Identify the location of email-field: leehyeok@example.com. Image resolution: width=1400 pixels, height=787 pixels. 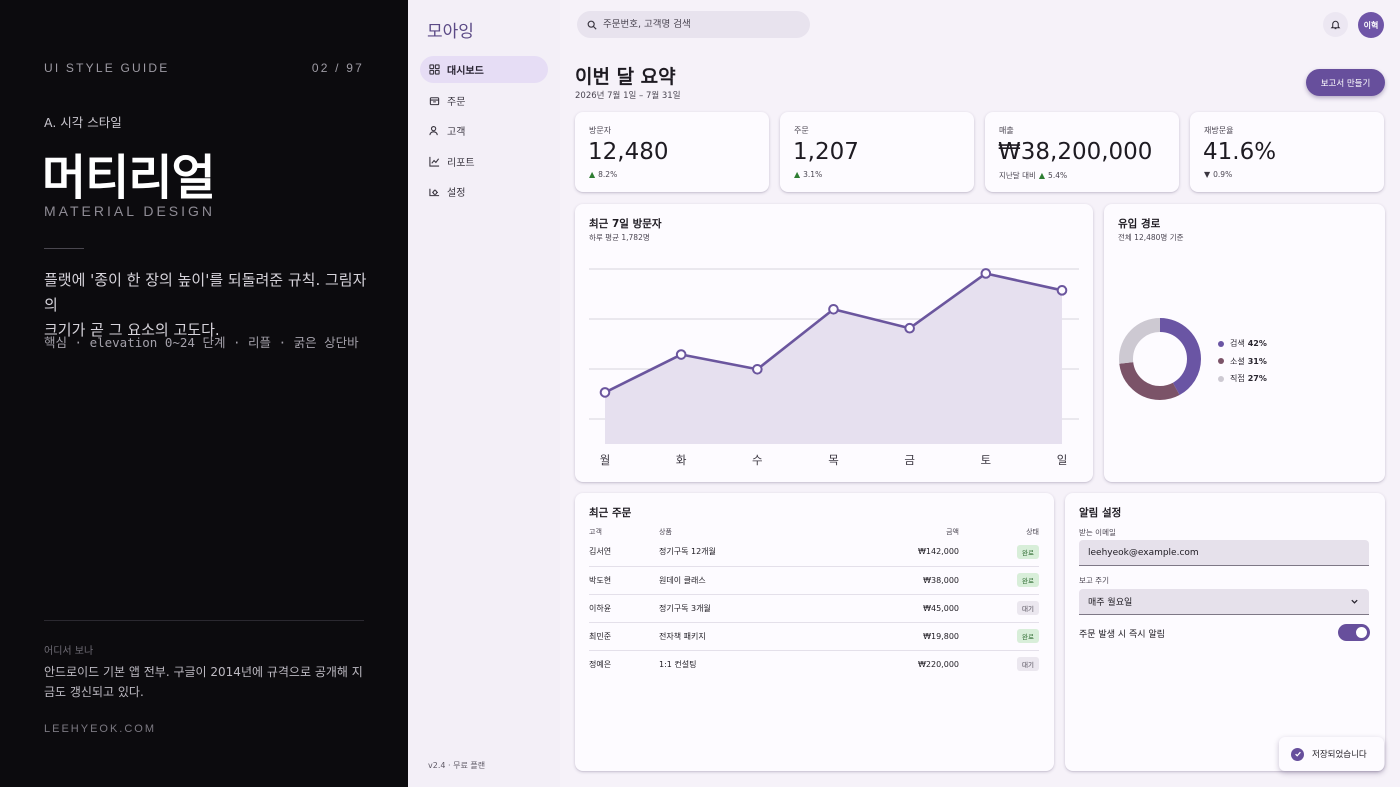
(1224, 553).